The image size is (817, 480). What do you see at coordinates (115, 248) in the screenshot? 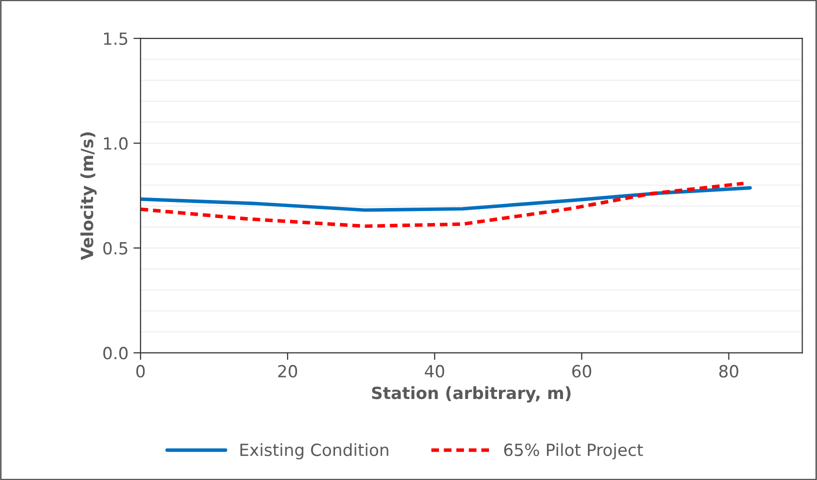
I see `y-tick-label: 0.5` at bounding box center [115, 248].